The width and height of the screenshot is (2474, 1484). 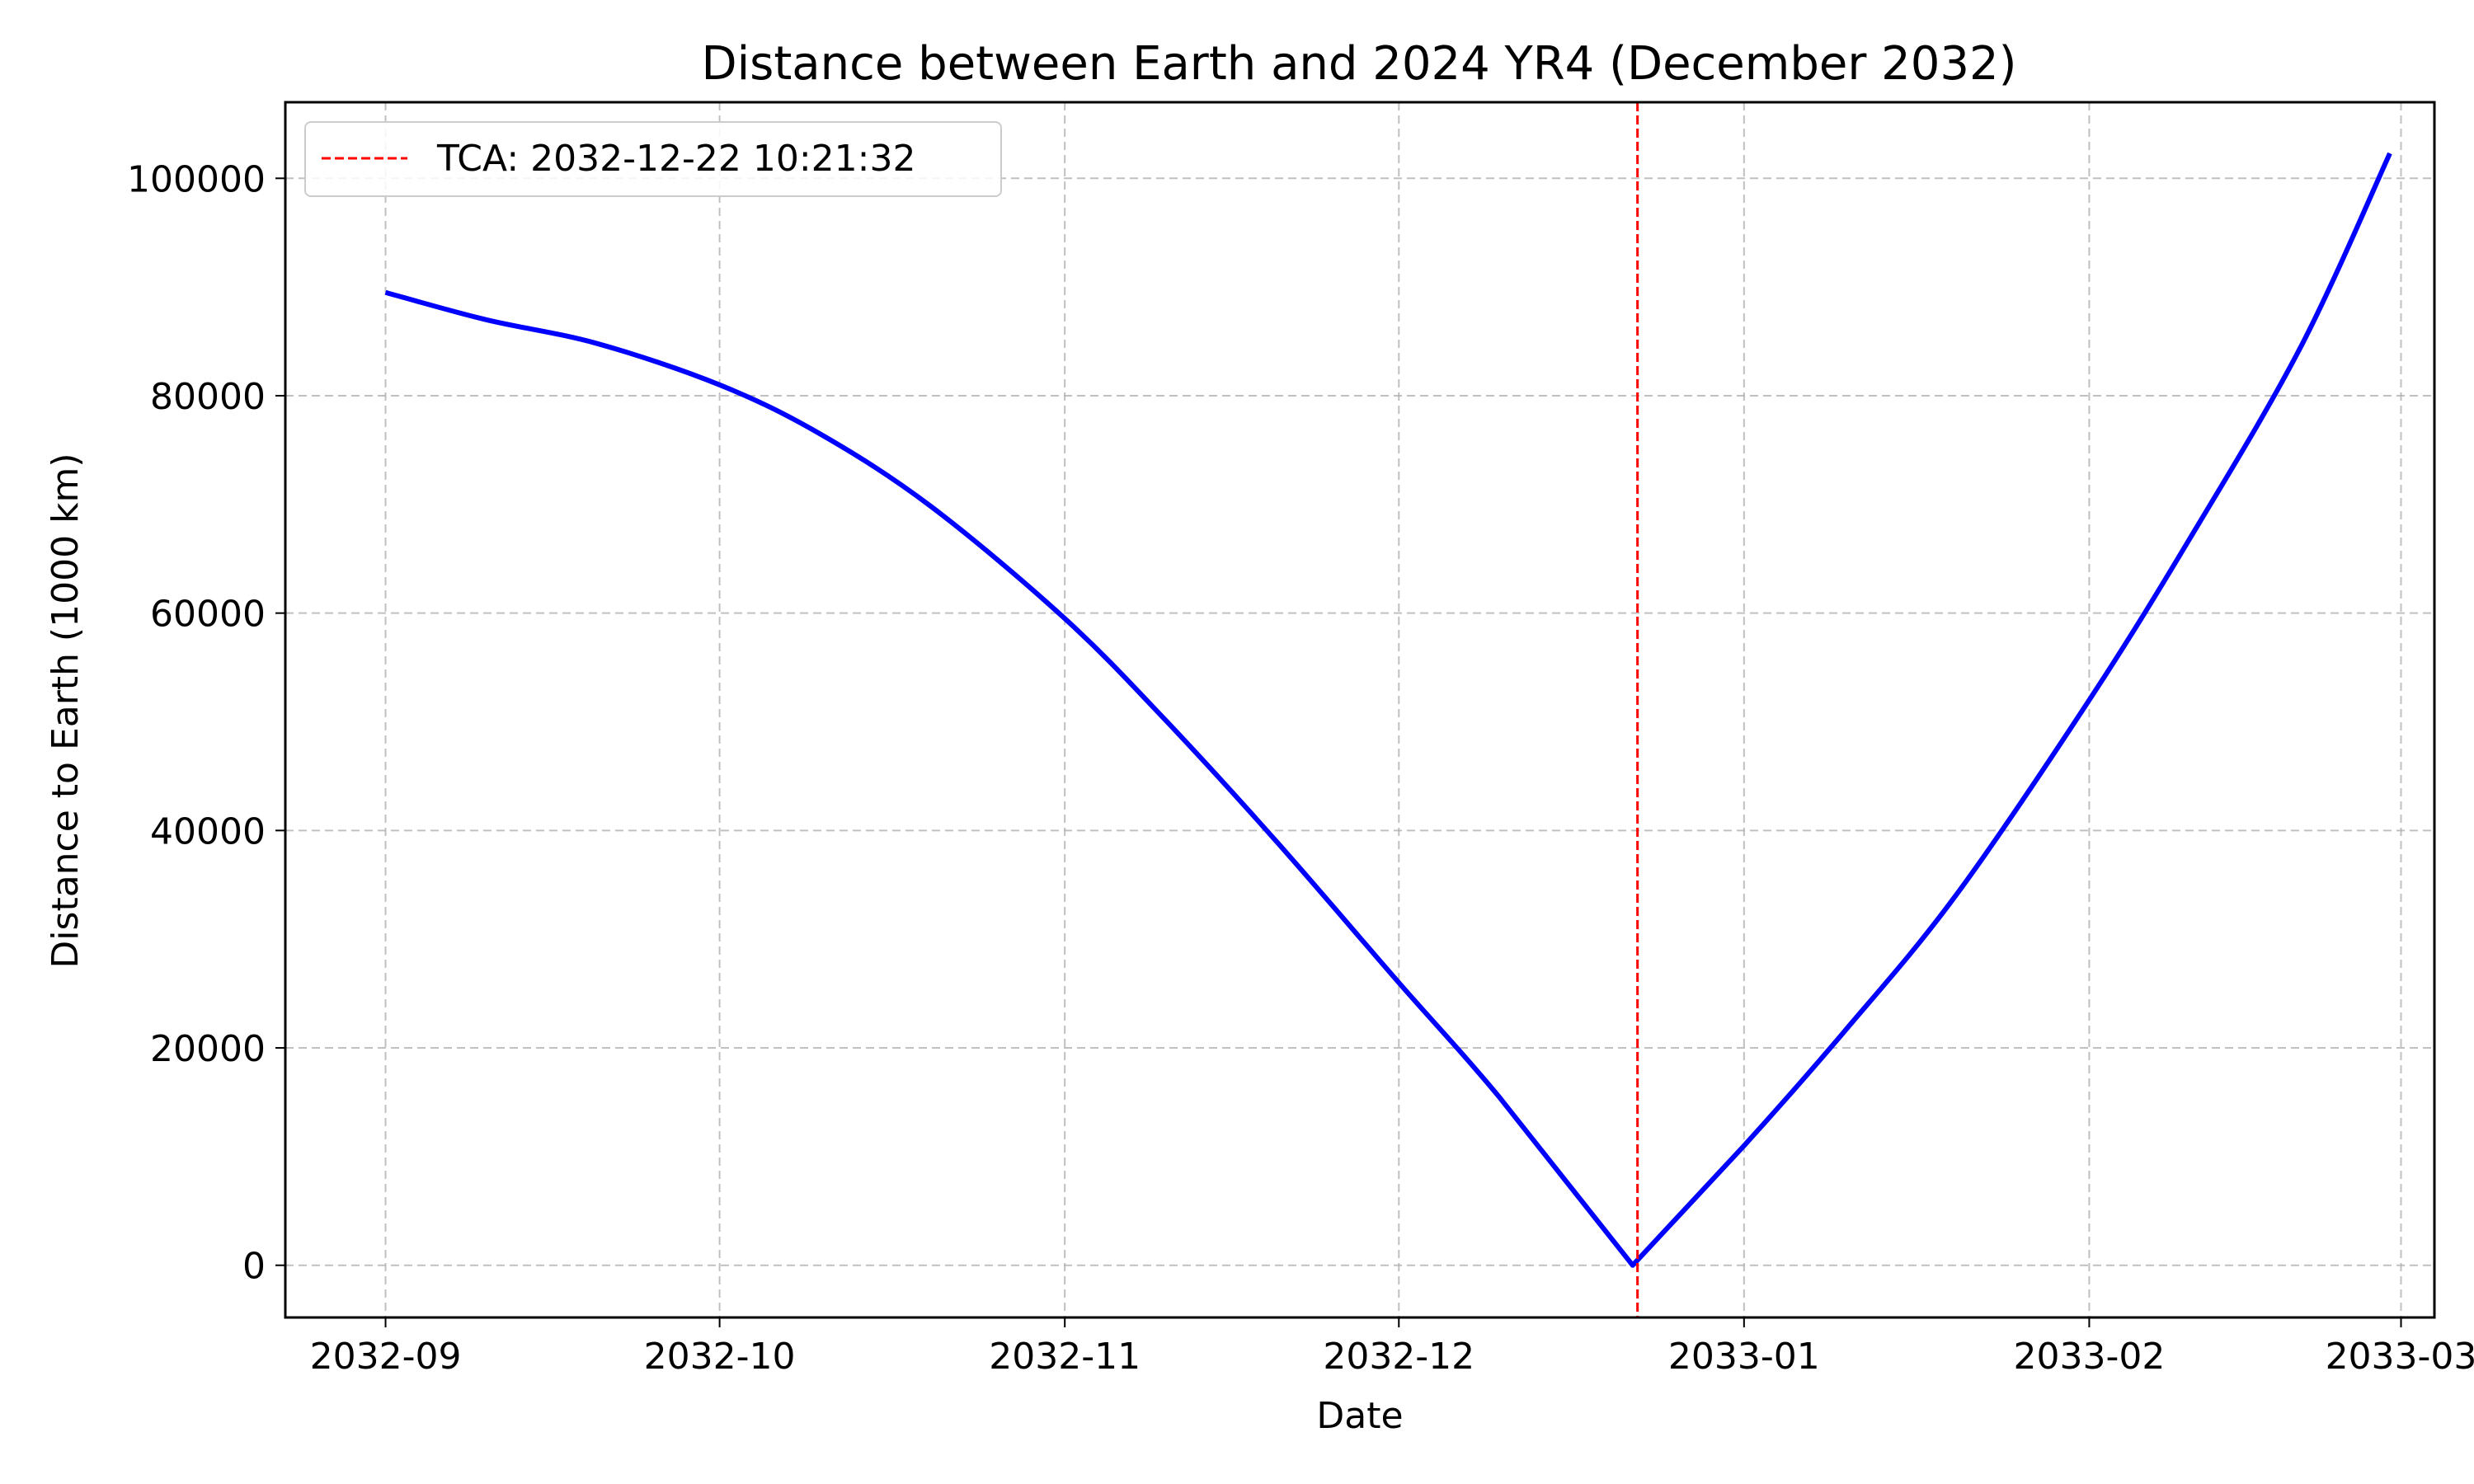 What do you see at coordinates (208, 615) in the screenshot?
I see `y-tick-label: 60000` at bounding box center [208, 615].